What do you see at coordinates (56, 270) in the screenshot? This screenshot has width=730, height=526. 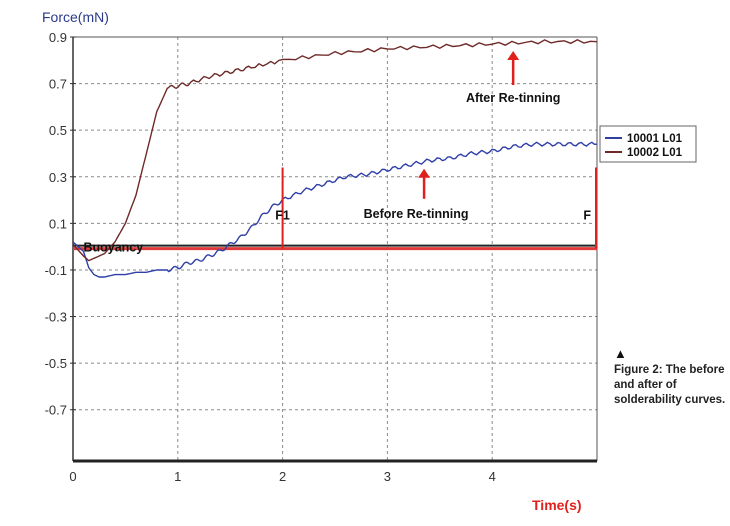 I see `y-tick-label: -0.1` at bounding box center [56, 270].